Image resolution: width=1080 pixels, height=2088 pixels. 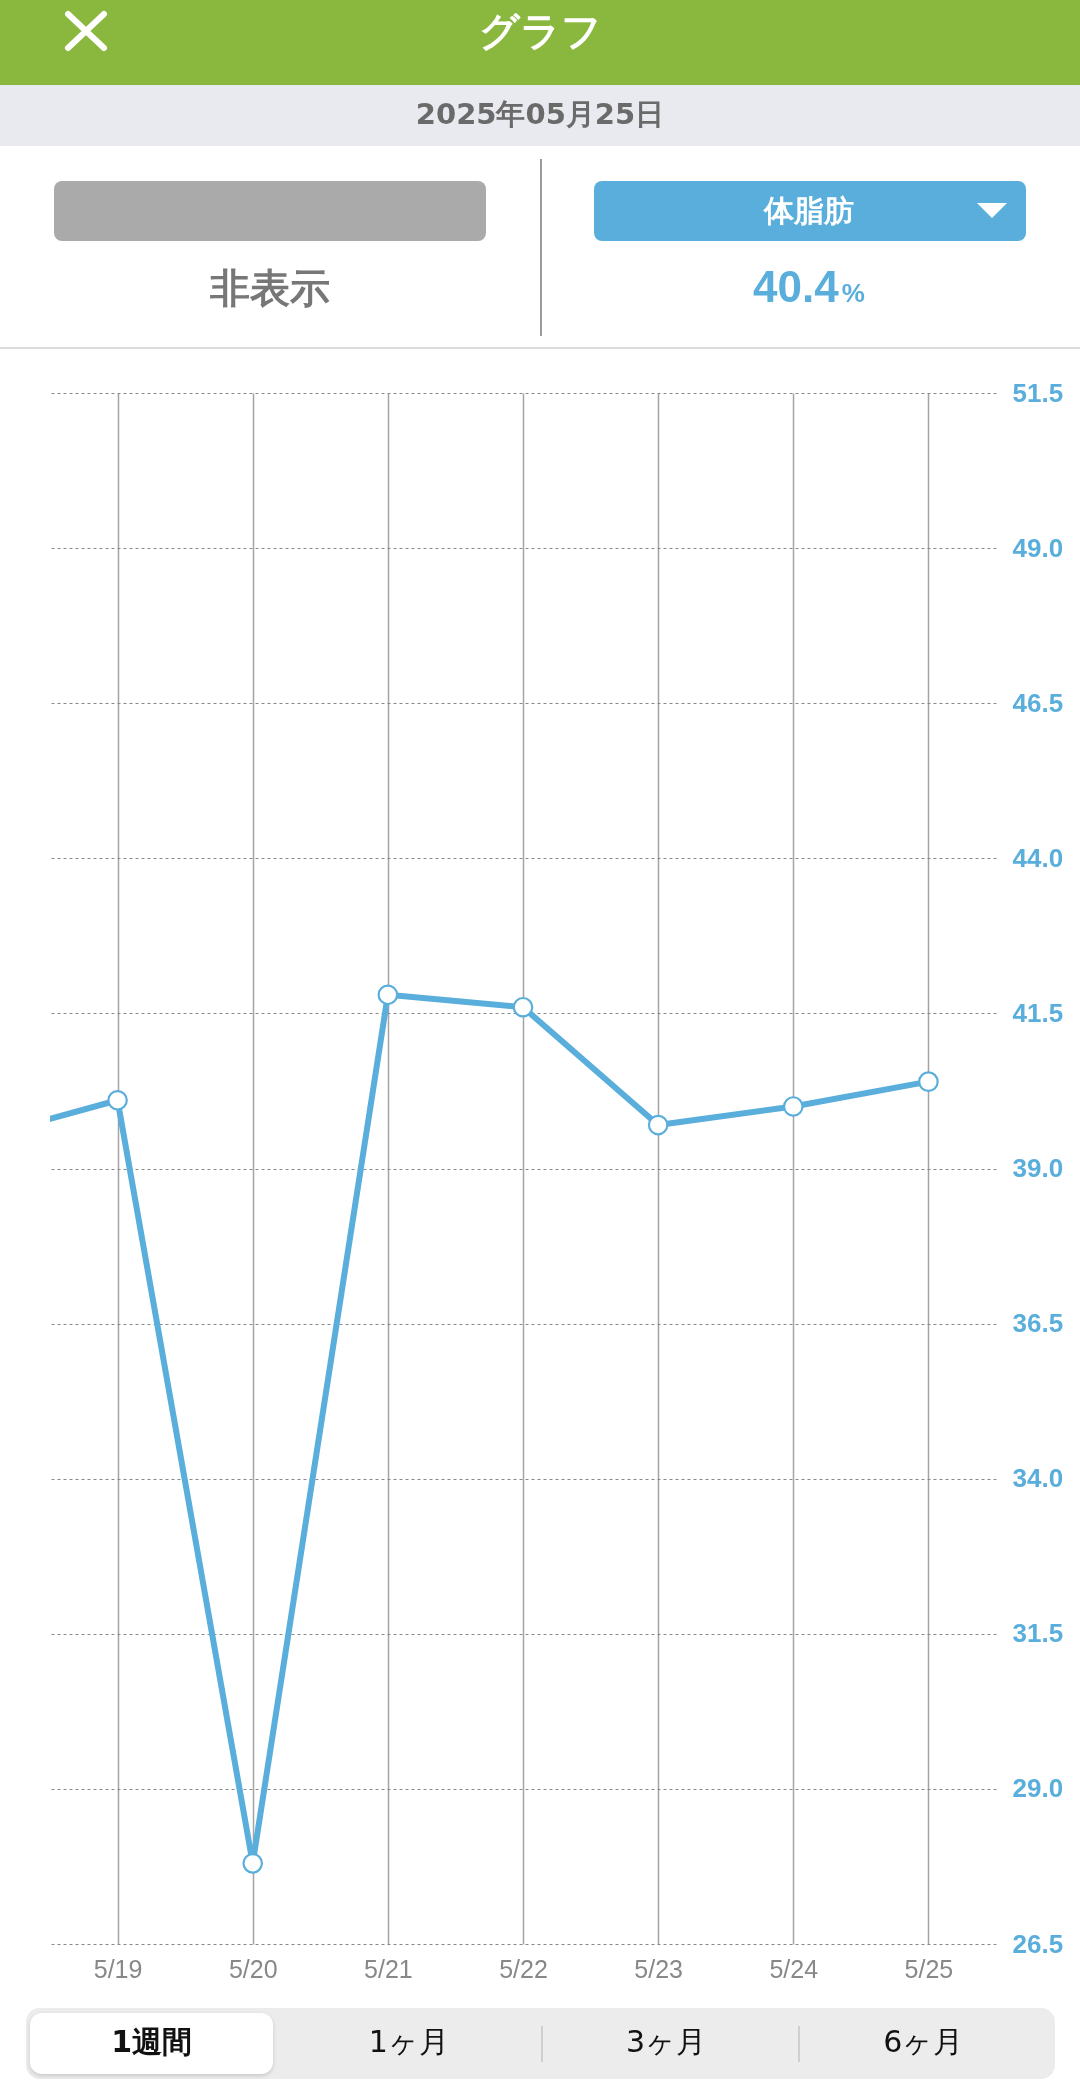 What do you see at coordinates (794, 1968) in the screenshot?
I see `x-tick-label: 5/24` at bounding box center [794, 1968].